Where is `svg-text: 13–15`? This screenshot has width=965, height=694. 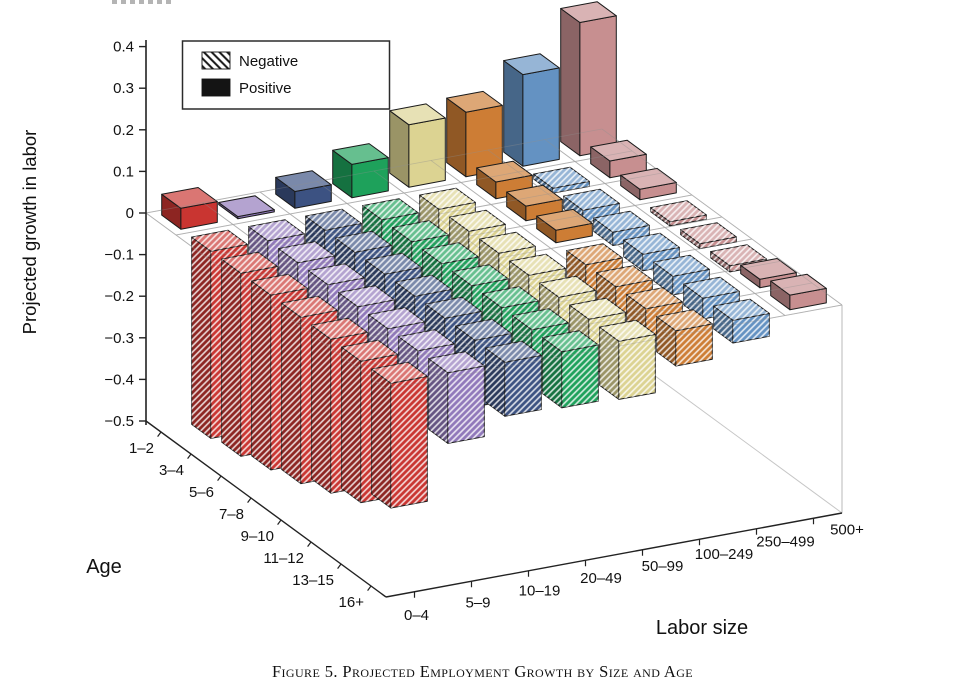
svg-text: 13–15 is located at coordinates (313, 580).